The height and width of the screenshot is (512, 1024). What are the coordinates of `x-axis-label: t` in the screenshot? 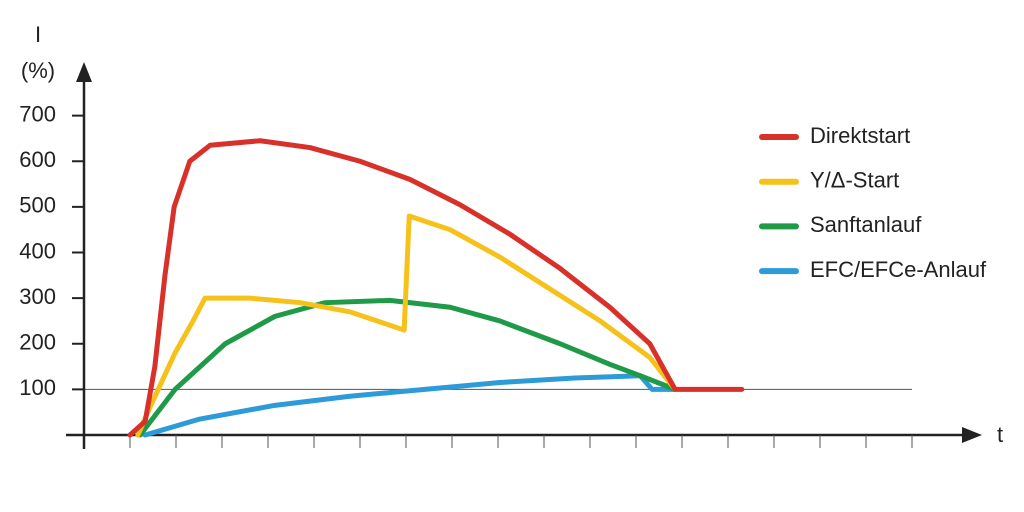 It's located at (1000, 434).